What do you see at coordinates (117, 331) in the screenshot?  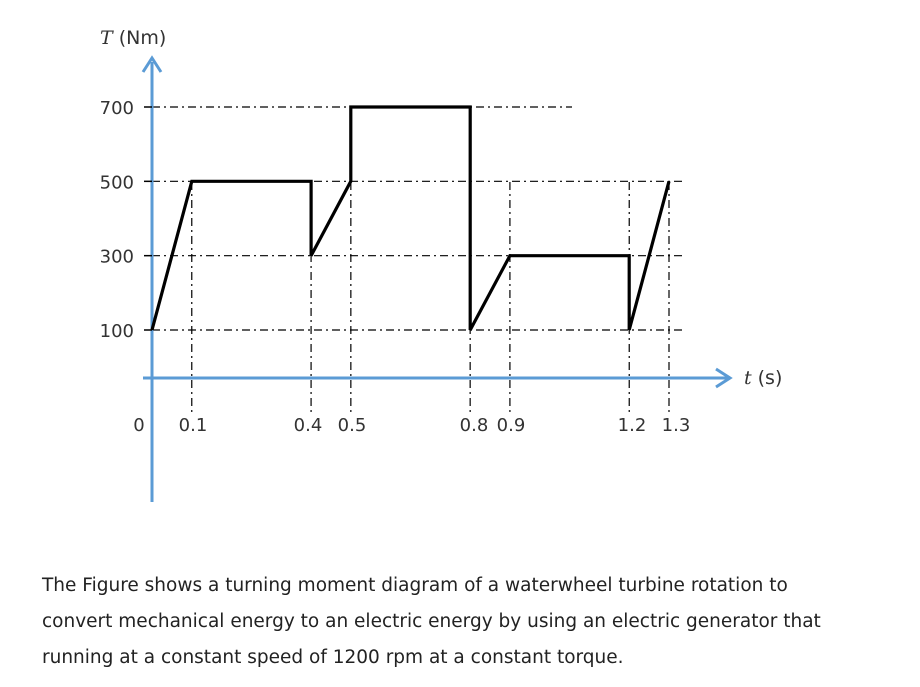 I see `y-tick-label-100: 100` at bounding box center [117, 331].